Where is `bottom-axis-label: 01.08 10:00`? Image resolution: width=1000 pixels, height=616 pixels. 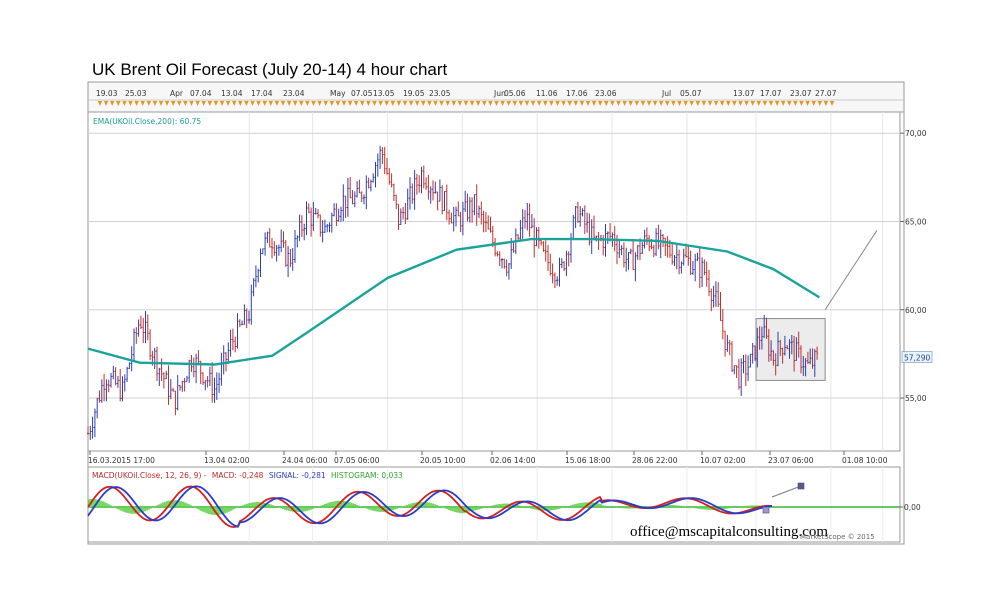 bottom-axis-label: 01.08 10:00 is located at coordinates (865, 460).